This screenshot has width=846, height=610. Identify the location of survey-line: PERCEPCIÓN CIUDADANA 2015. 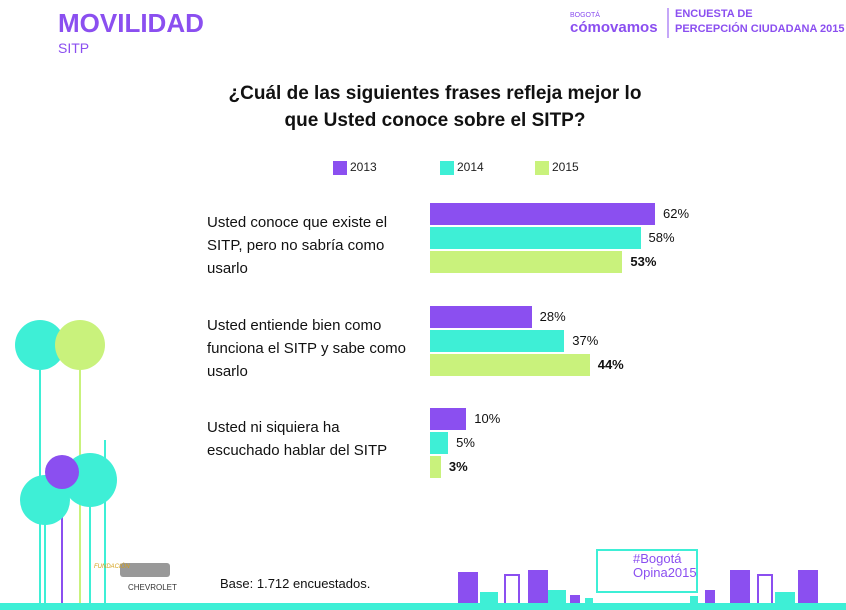
(760, 29).